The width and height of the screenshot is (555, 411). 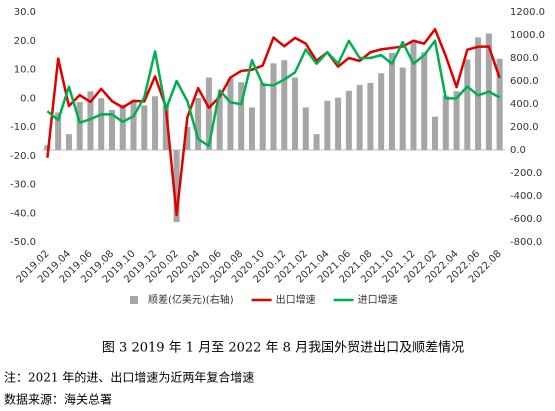 What do you see at coordinates (25, 12) in the screenshot?
I see `y-tick-label: 30.0` at bounding box center [25, 12].